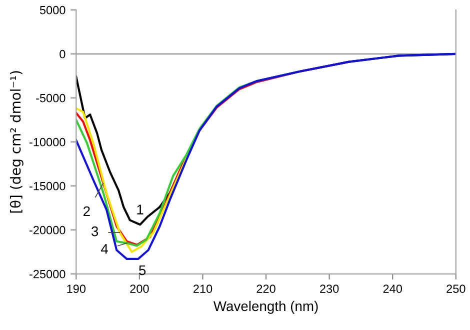  I want to click on annotation: 5, so click(142, 270).